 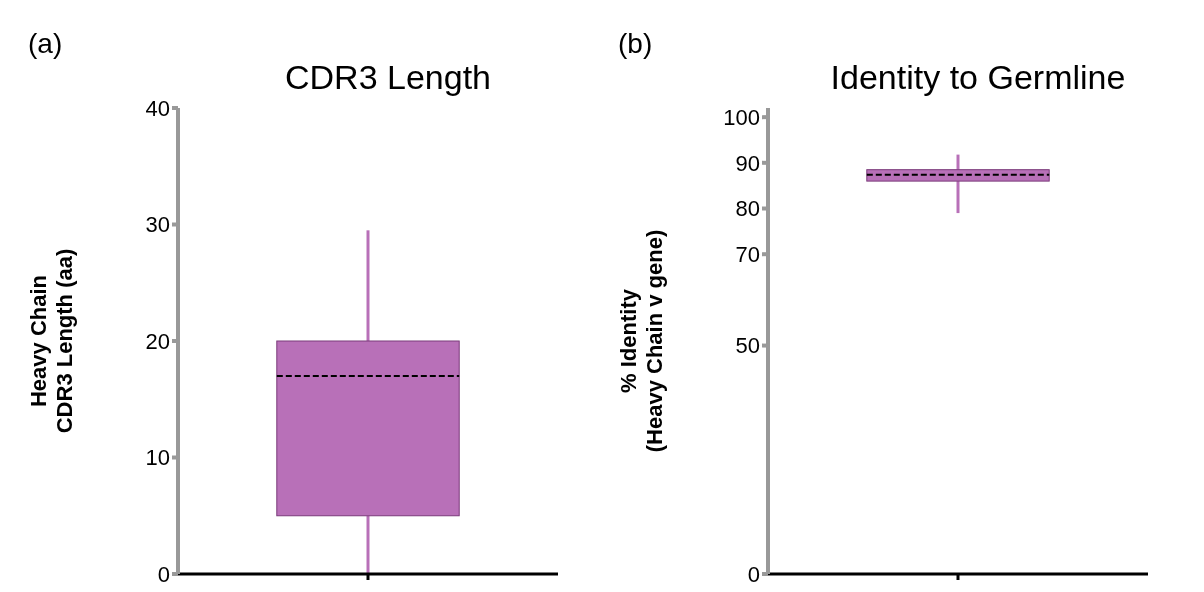 I want to click on y-tick-label: 20, so click(x=157, y=341).